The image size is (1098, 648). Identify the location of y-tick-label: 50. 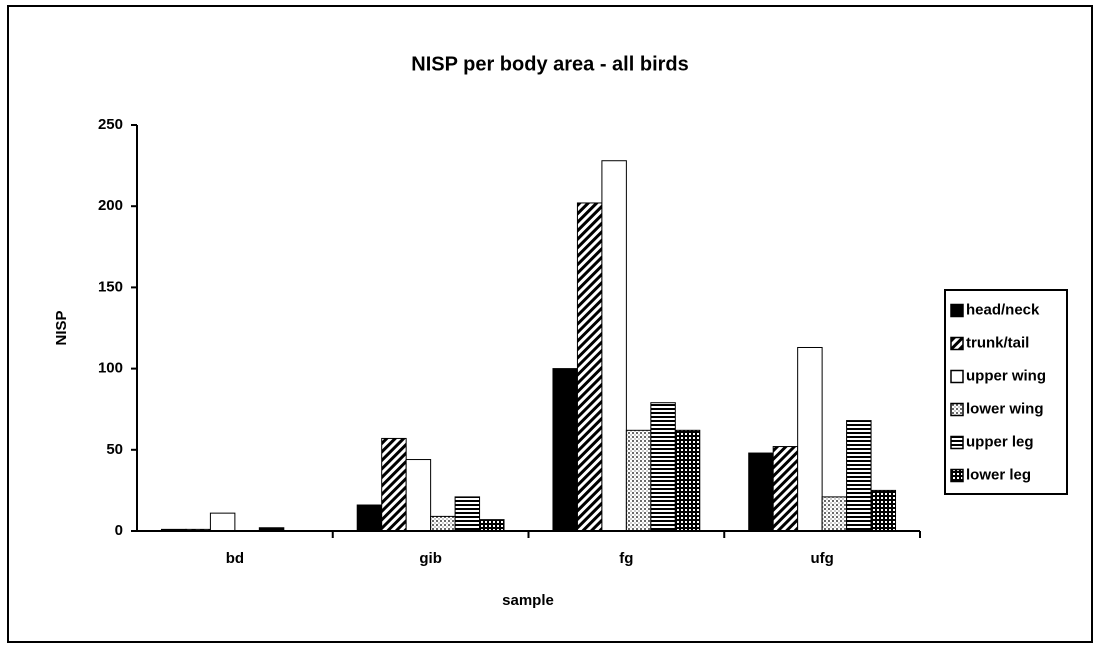
(114, 449).